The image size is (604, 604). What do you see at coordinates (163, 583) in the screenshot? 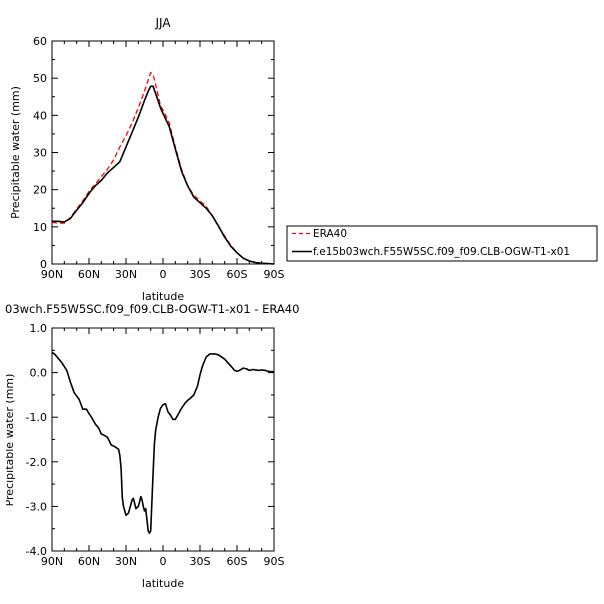
I see `bottom-x-axis-label: latitude` at bounding box center [163, 583].